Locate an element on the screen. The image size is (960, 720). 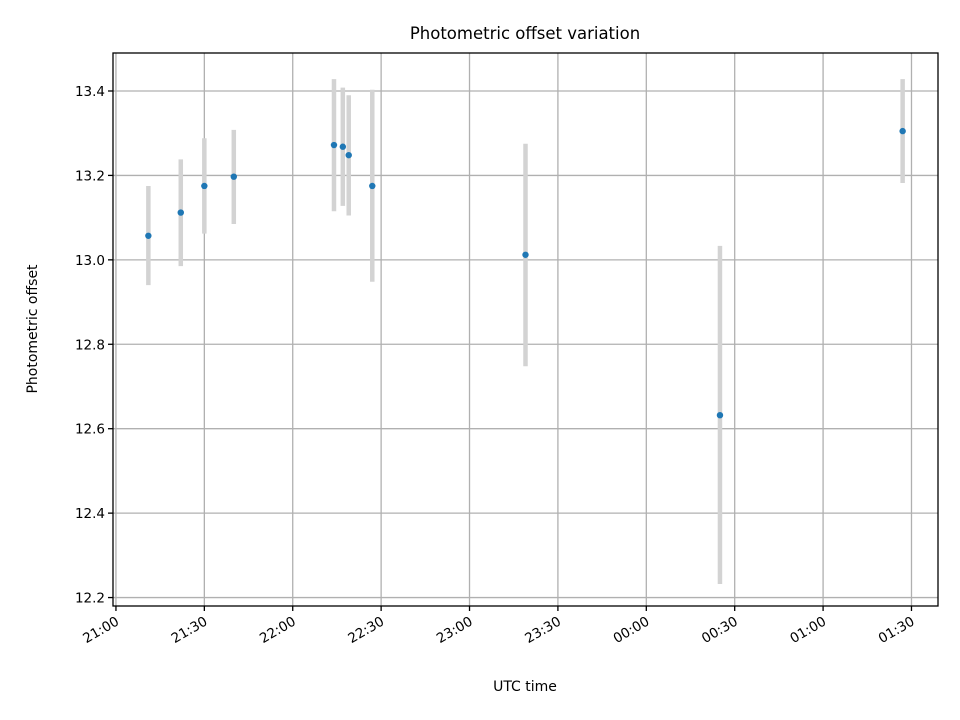
x-tick-label: 22:30 is located at coordinates (366, 630).